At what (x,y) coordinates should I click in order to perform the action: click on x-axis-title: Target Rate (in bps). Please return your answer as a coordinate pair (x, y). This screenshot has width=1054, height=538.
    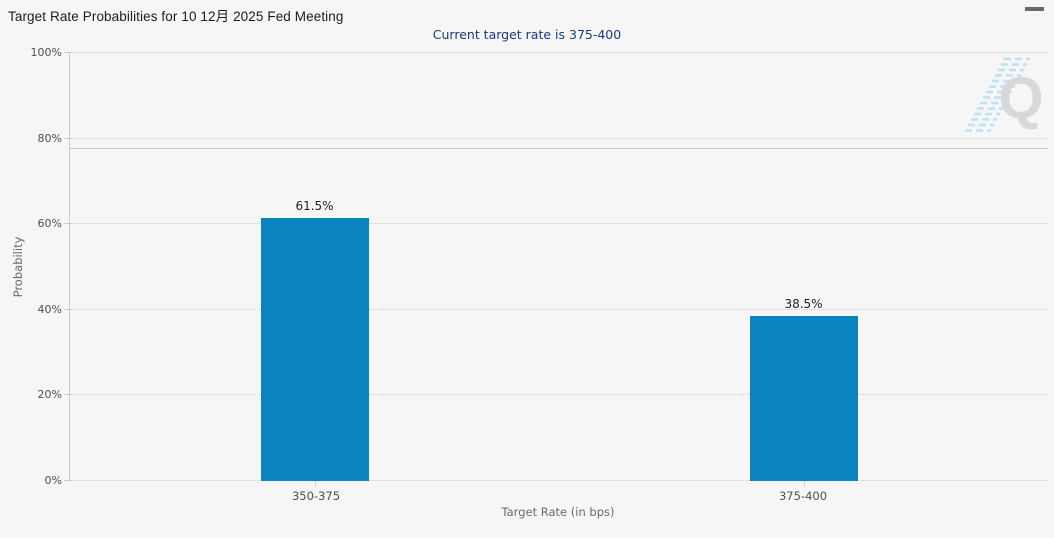
    Looking at the image, I should click on (558, 512).